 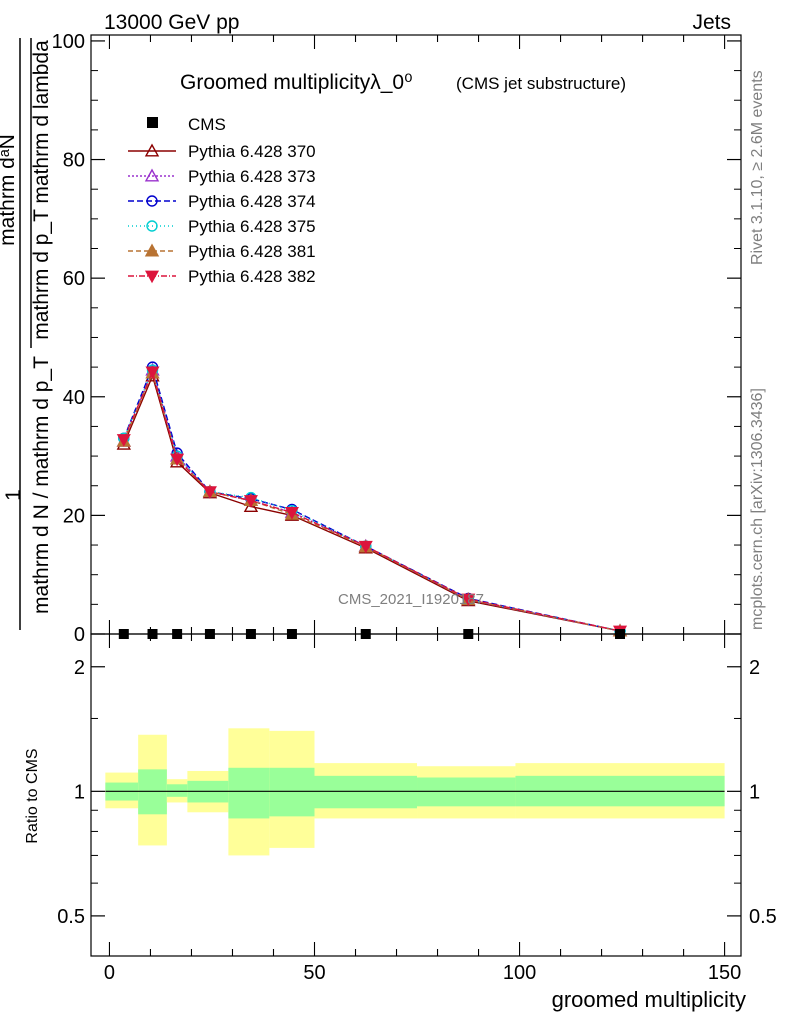 What do you see at coordinates (754, 668) in the screenshot?
I see `ratio-y-tick-label-right: 2` at bounding box center [754, 668].